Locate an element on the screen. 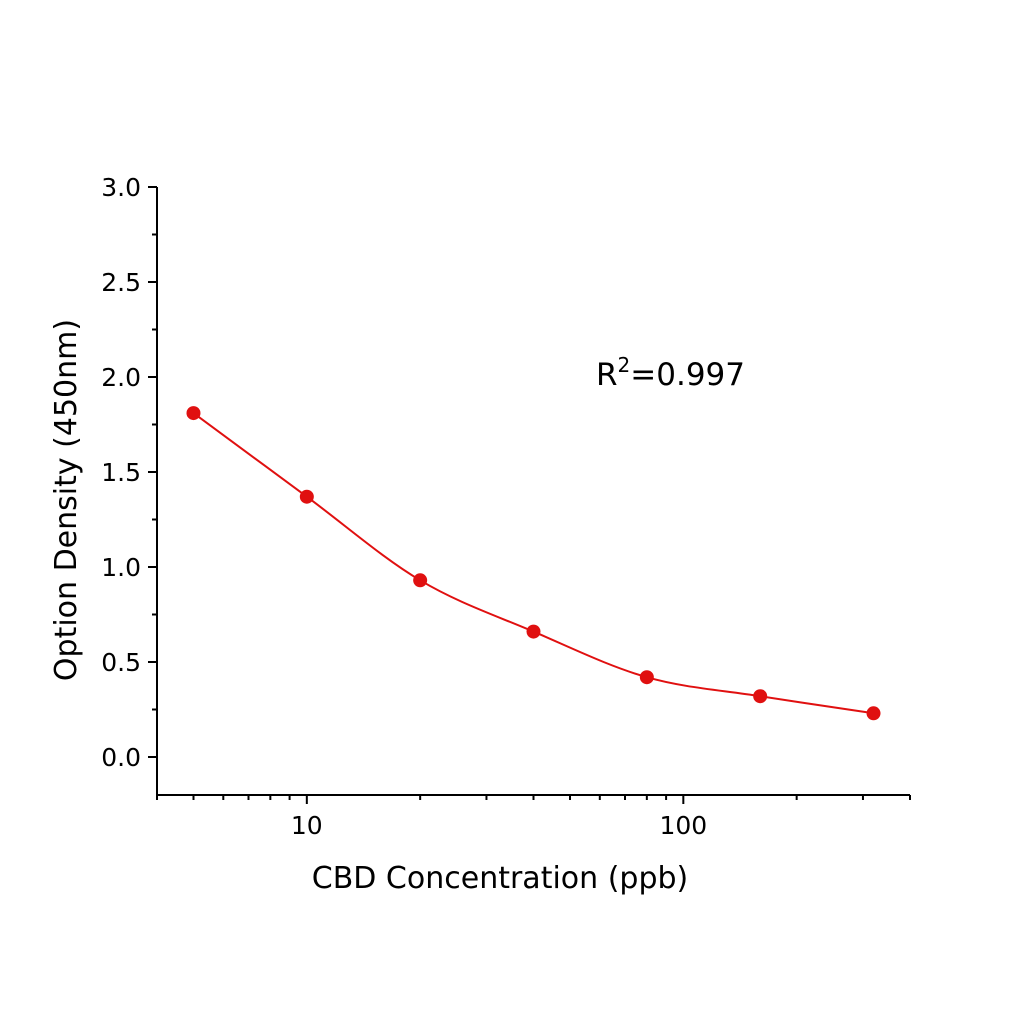 The image size is (1024, 1024). r-squared-prefix: R is located at coordinates (607, 375).